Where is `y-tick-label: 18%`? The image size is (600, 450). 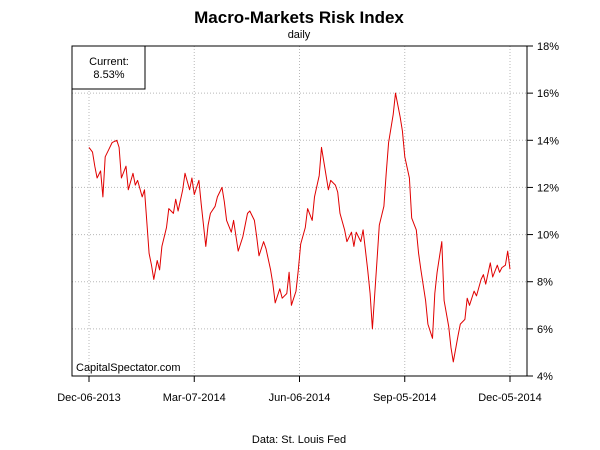 y-tick-label: 18% is located at coordinates (548, 47).